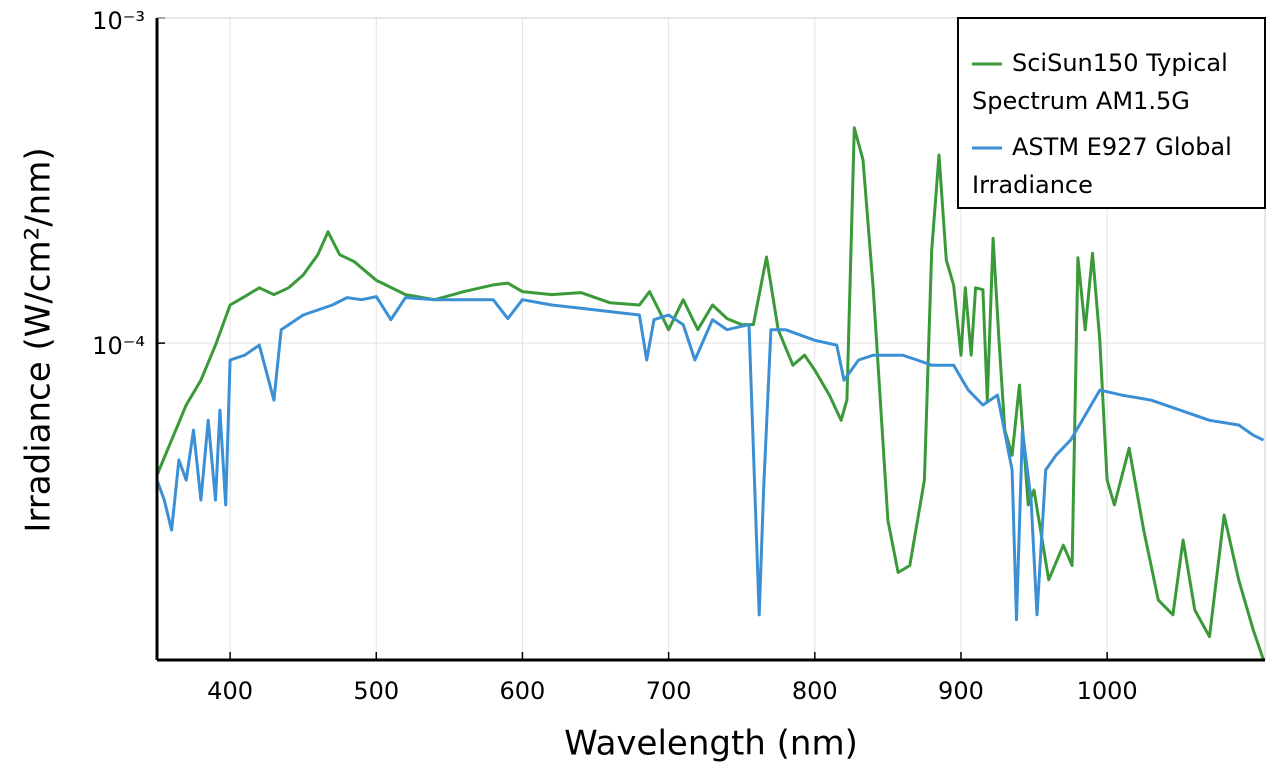 This screenshot has width=1287, height=775. Describe the element at coordinates (815, 691) in the screenshot. I see `x-tick-label: 800` at that location.